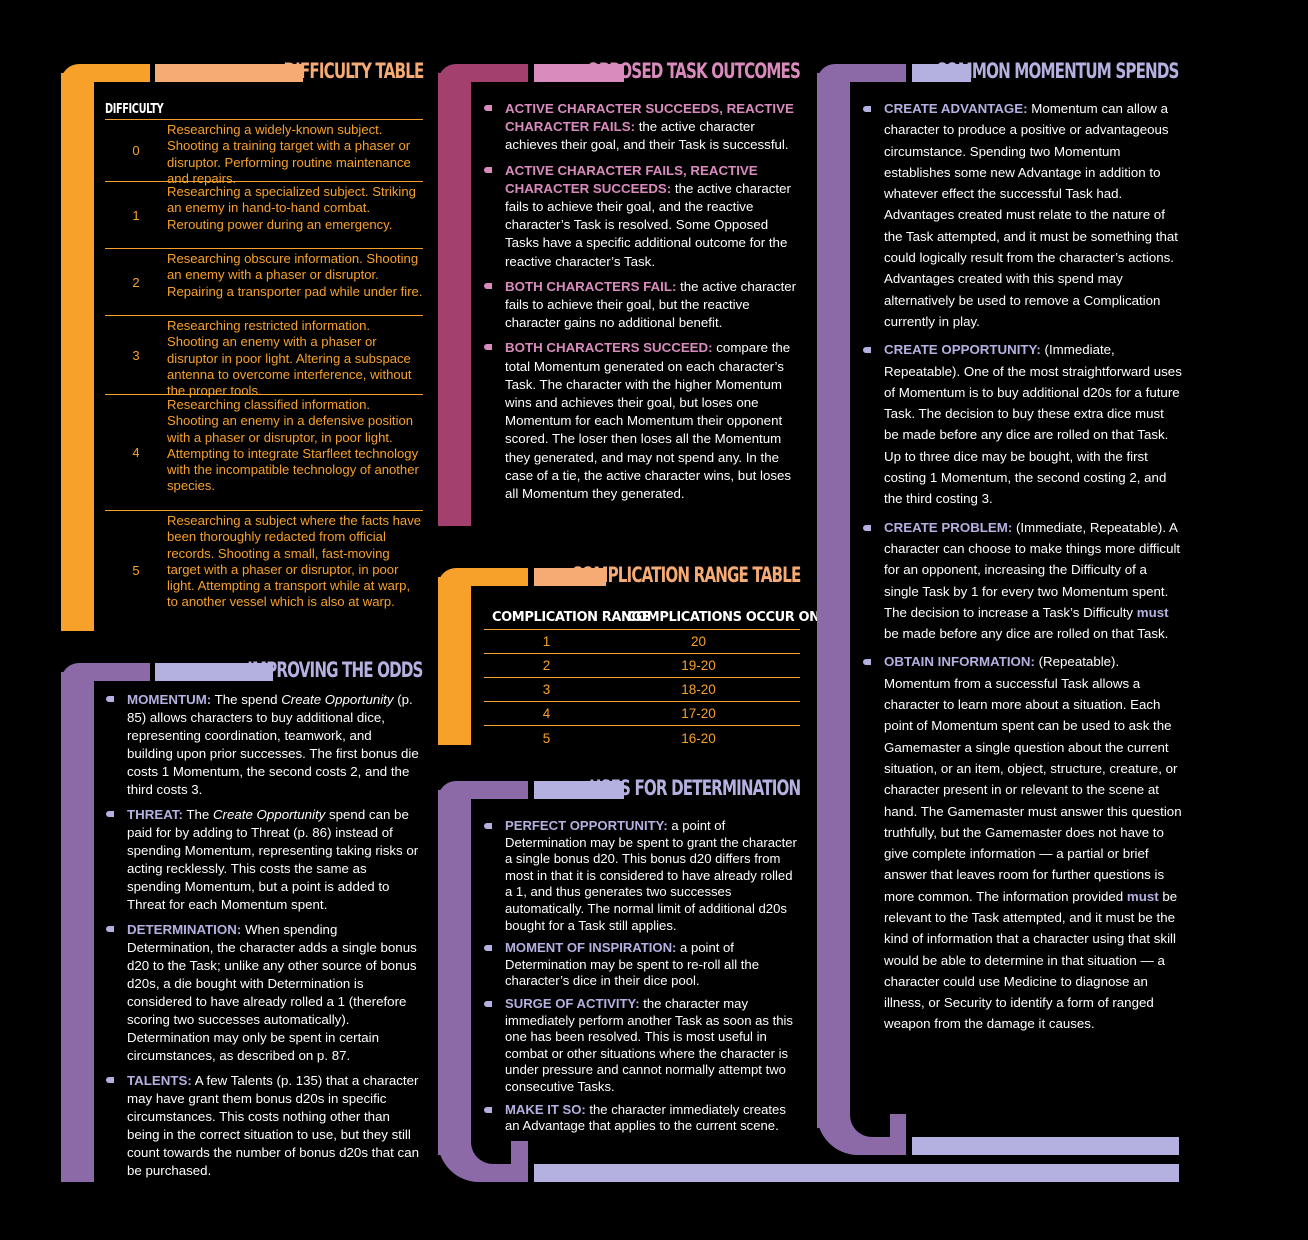  I want to click on difficulty-level: 5, so click(136, 570).